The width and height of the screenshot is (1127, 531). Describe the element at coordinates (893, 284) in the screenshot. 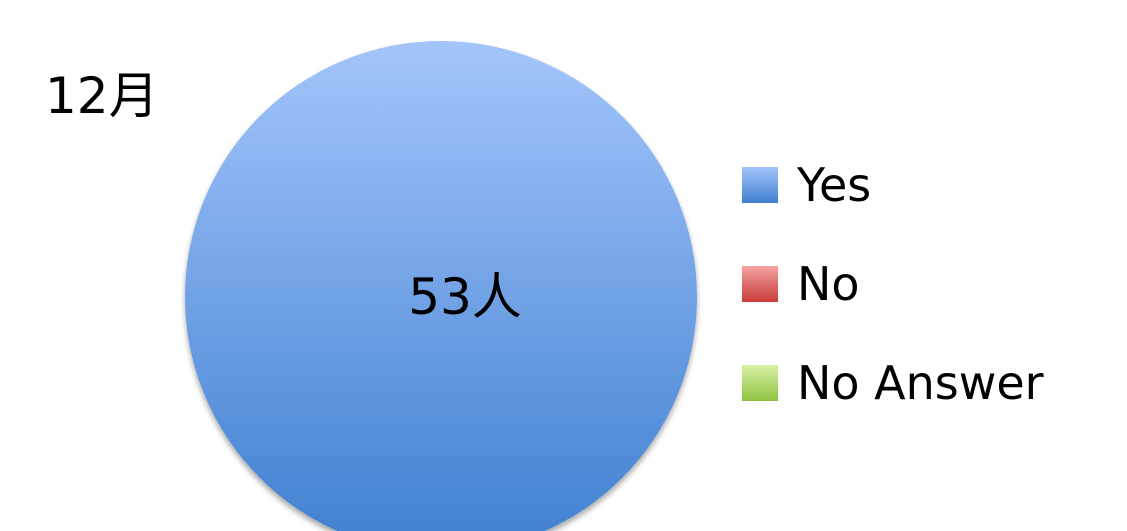

I see `legend: Yes No No Answer` at that location.